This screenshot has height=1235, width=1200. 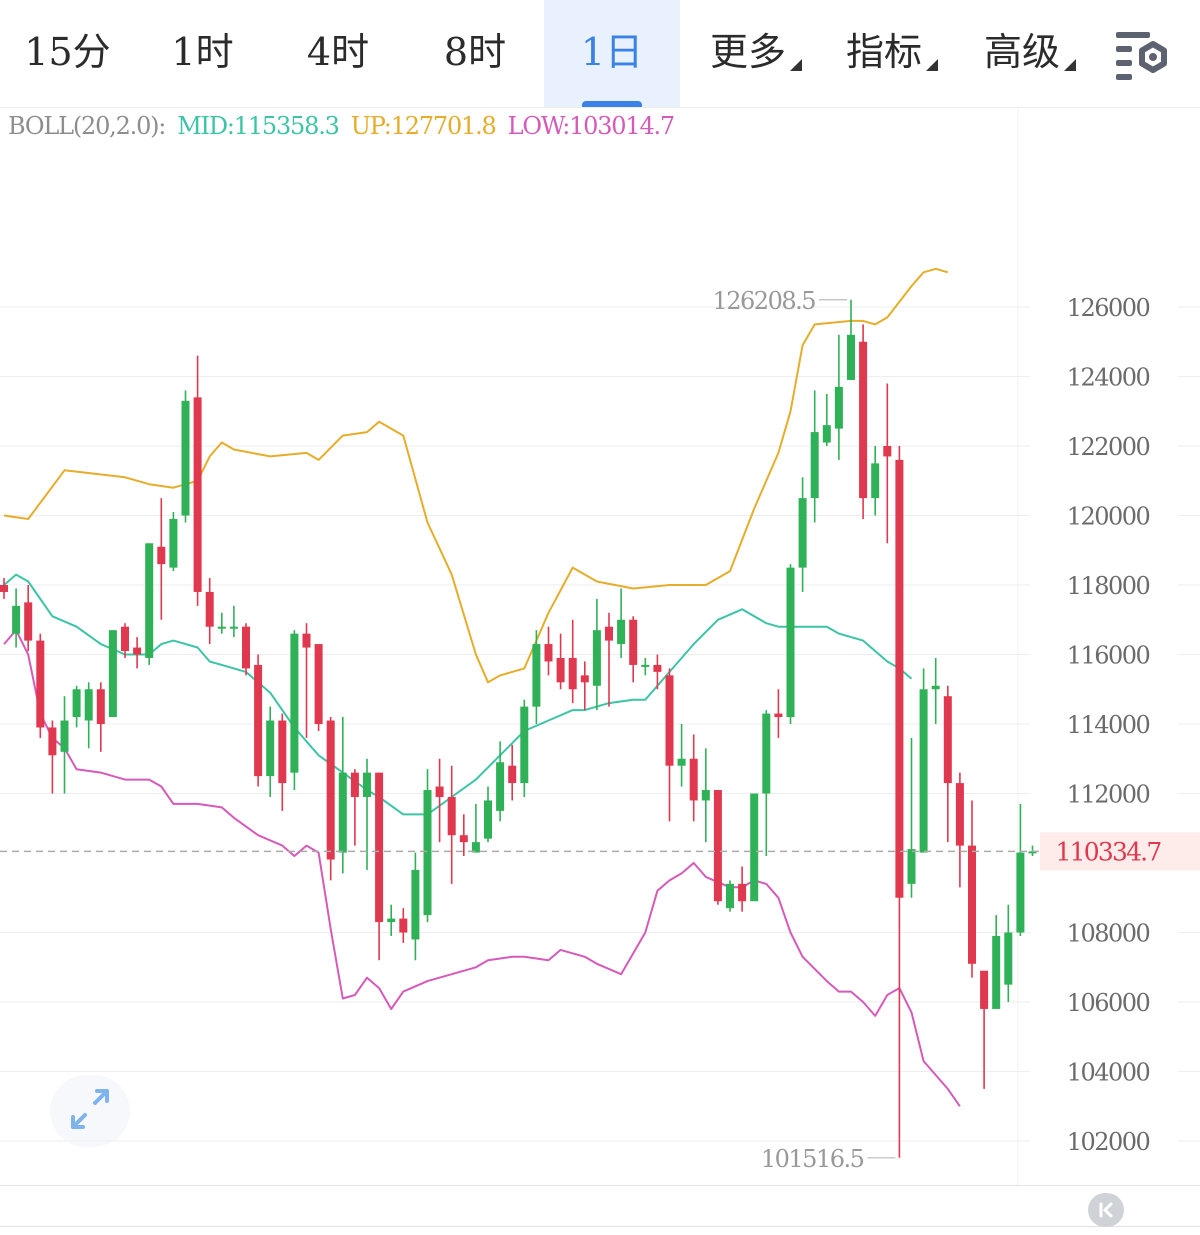 What do you see at coordinates (892, 53) in the screenshot?
I see `tab-indicators: 指标` at bounding box center [892, 53].